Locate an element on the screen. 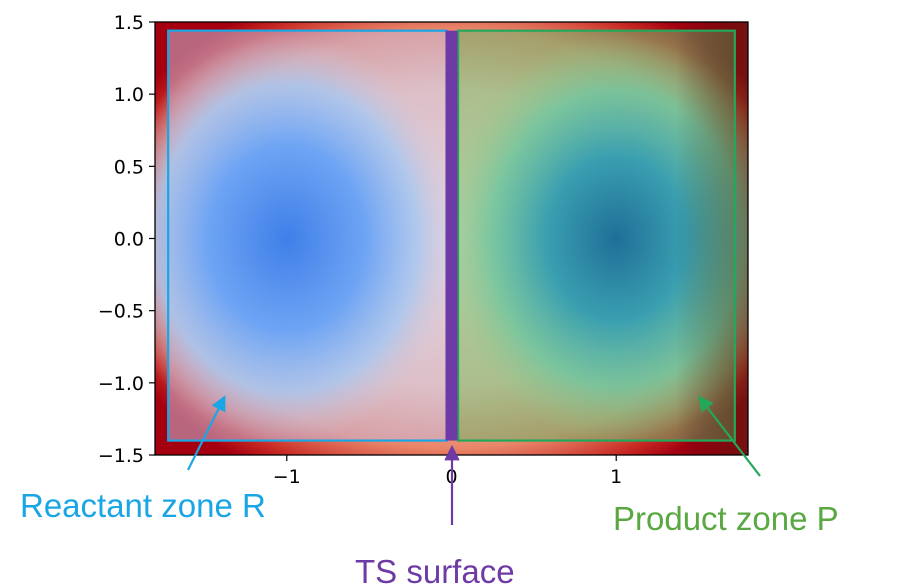 Image resolution: width=907 pixels, height=586 pixels. y-tick-label: 0.5 is located at coordinates (129, 167).